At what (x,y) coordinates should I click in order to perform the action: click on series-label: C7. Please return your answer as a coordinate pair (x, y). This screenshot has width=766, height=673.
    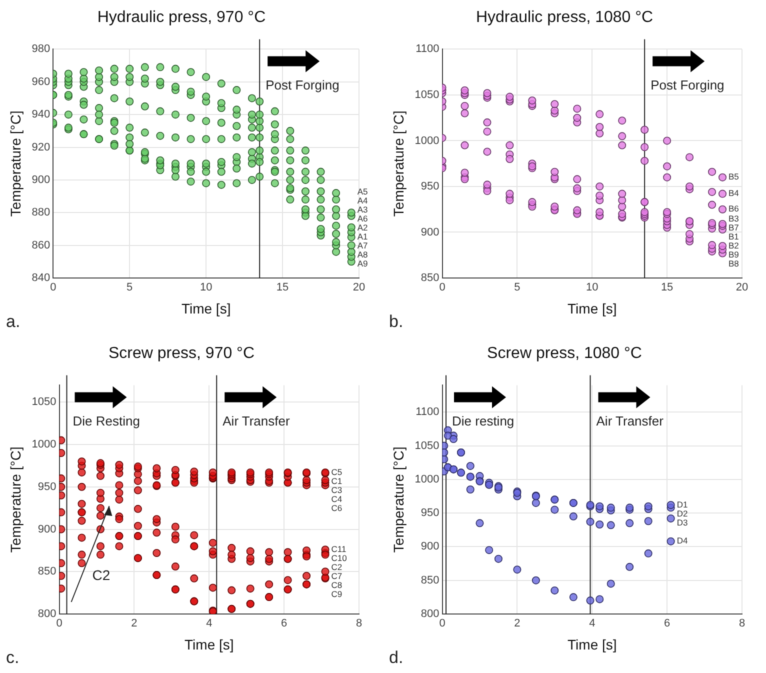
    Looking at the image, I should click on (336, 575).